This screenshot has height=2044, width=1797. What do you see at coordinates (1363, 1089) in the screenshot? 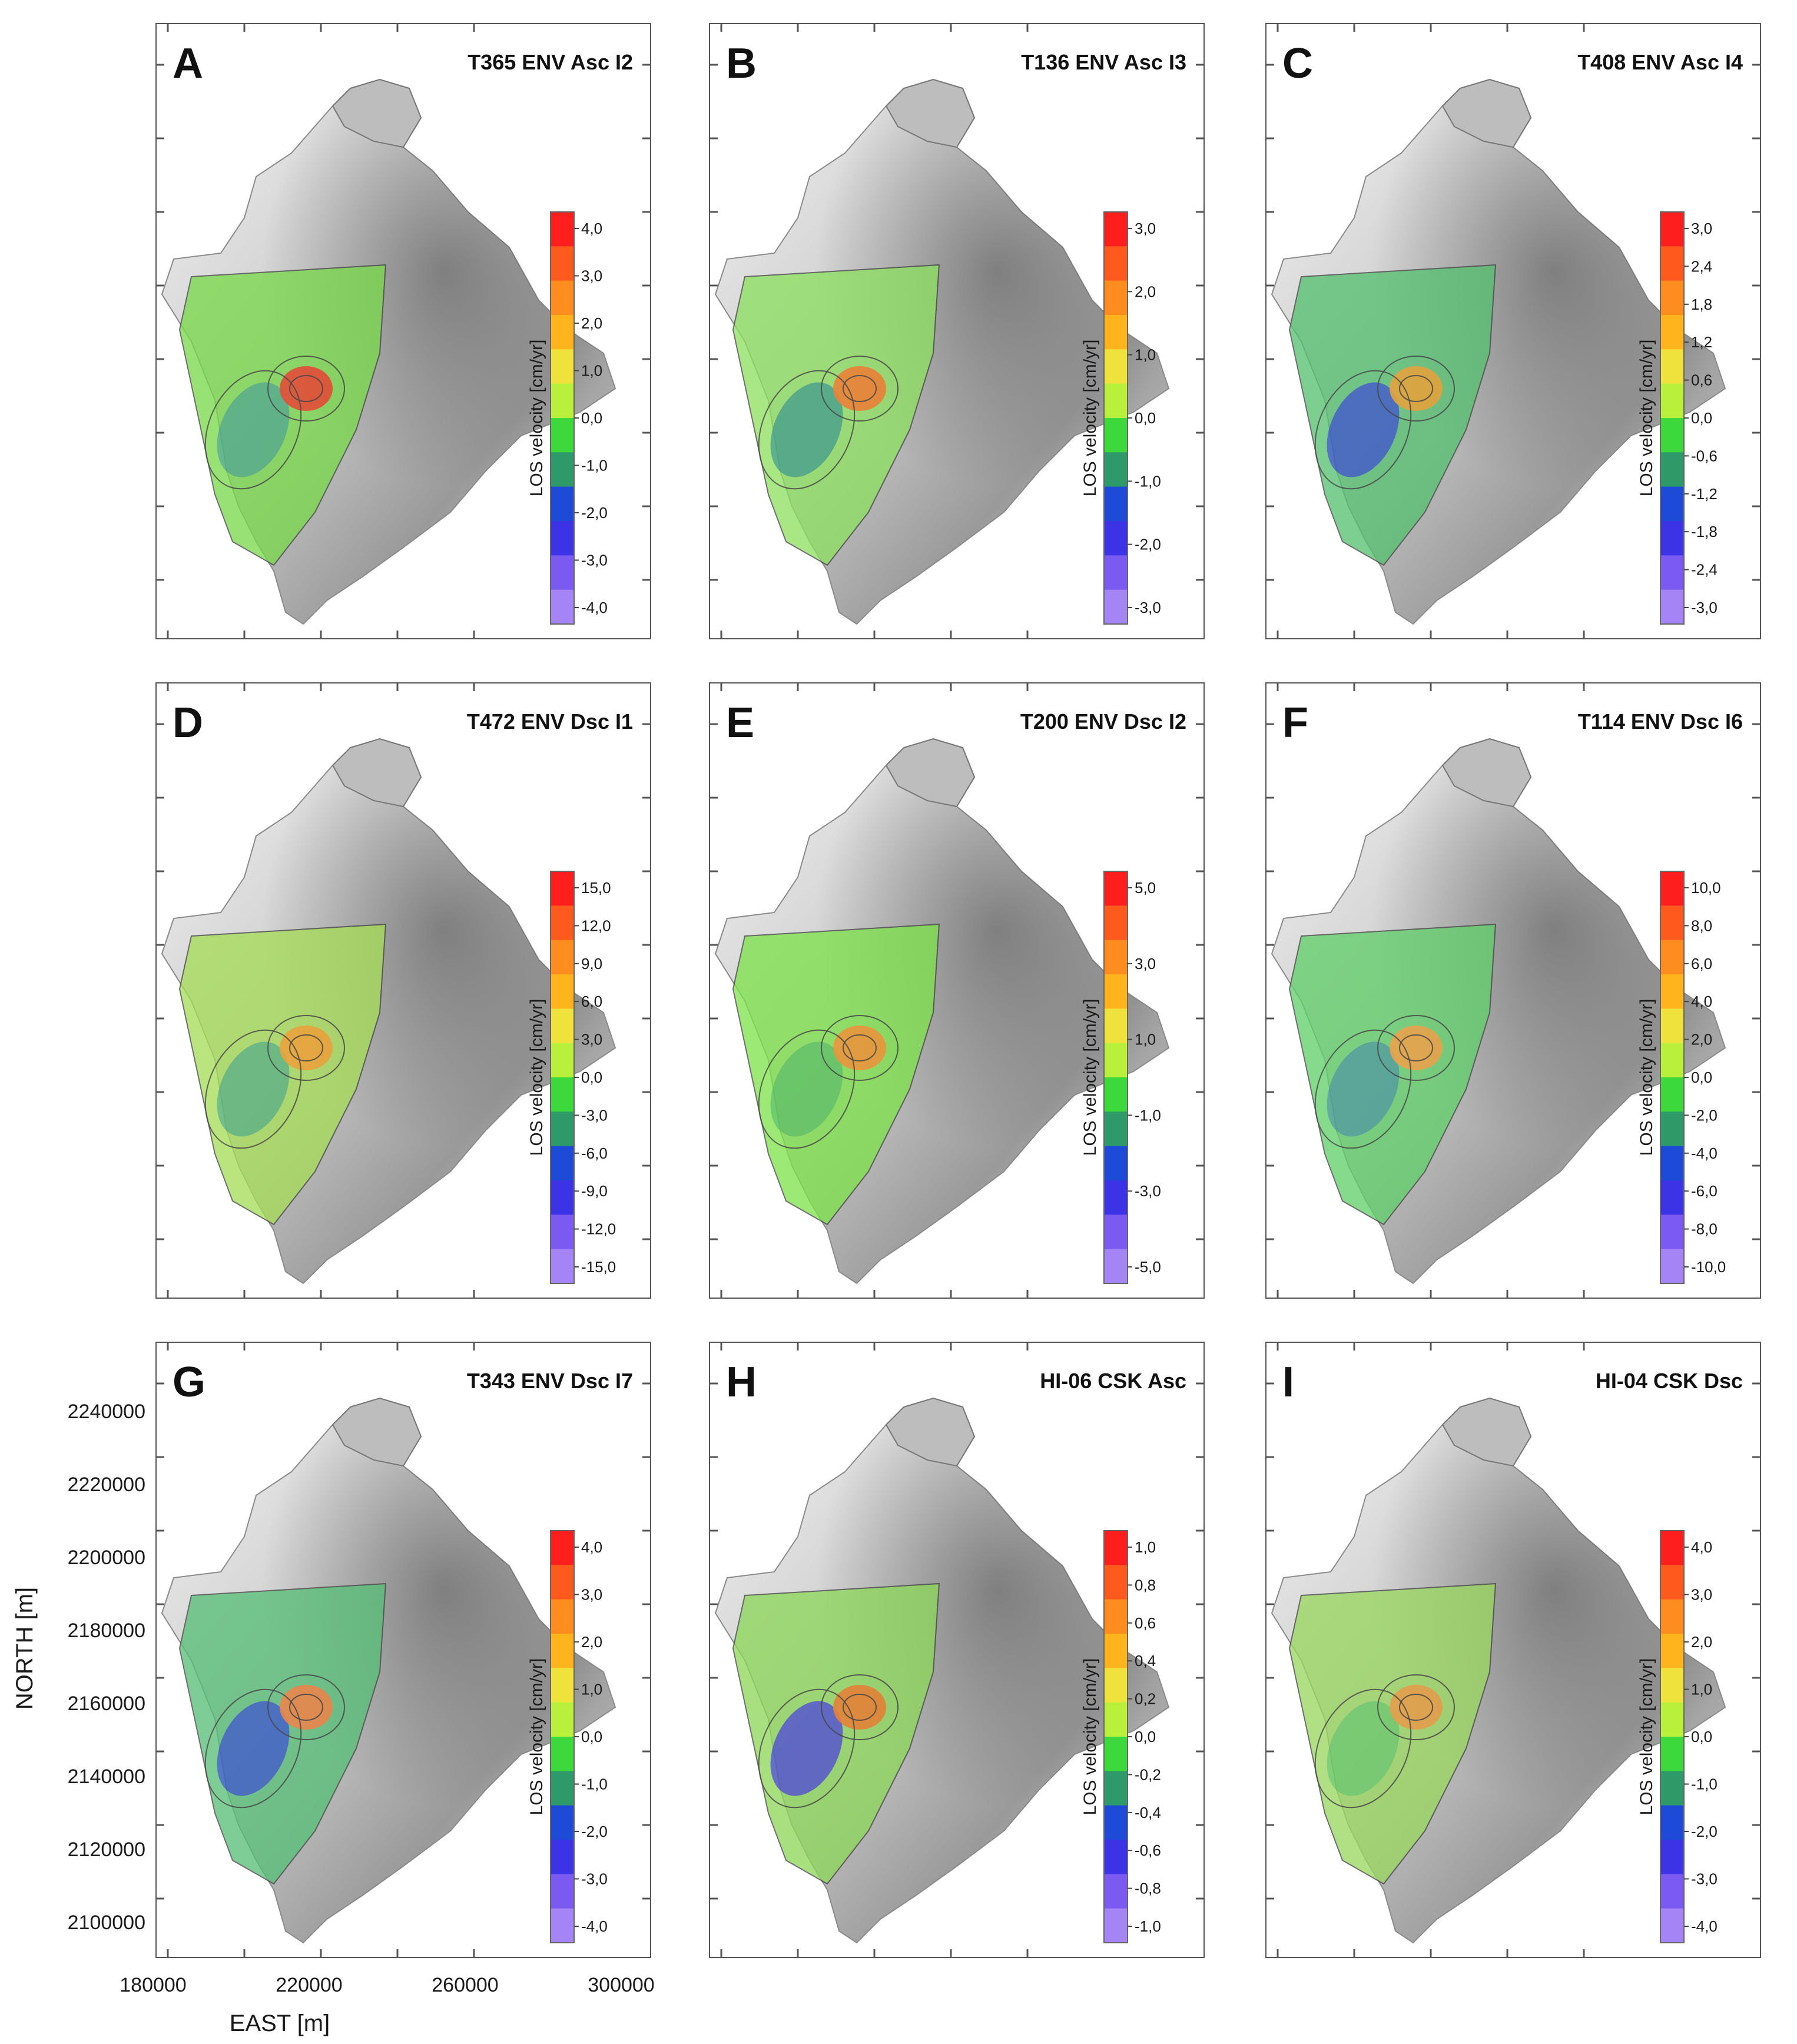
I see `negative-lobe` at bounding box center [1363, 1089].